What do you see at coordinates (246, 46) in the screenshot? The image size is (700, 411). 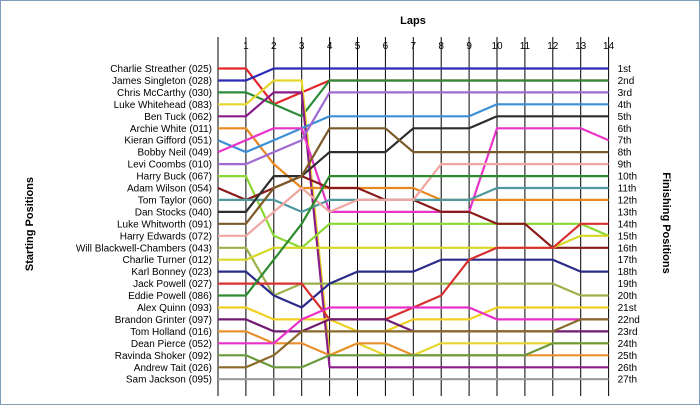 I see `lap-tick-label: 1` at bounding box center [246, 46].